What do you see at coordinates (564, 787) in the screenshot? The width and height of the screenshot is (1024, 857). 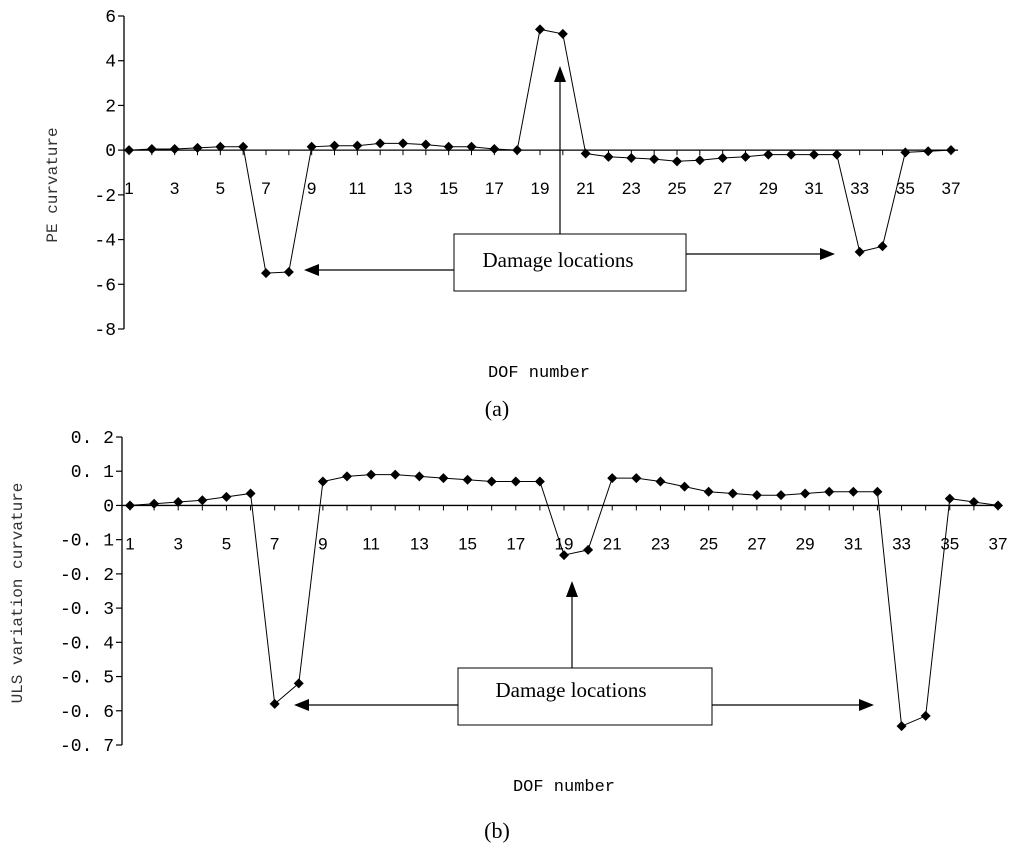 I see `x-axis-label-b: DOF number` at bounding box center [564, 787].